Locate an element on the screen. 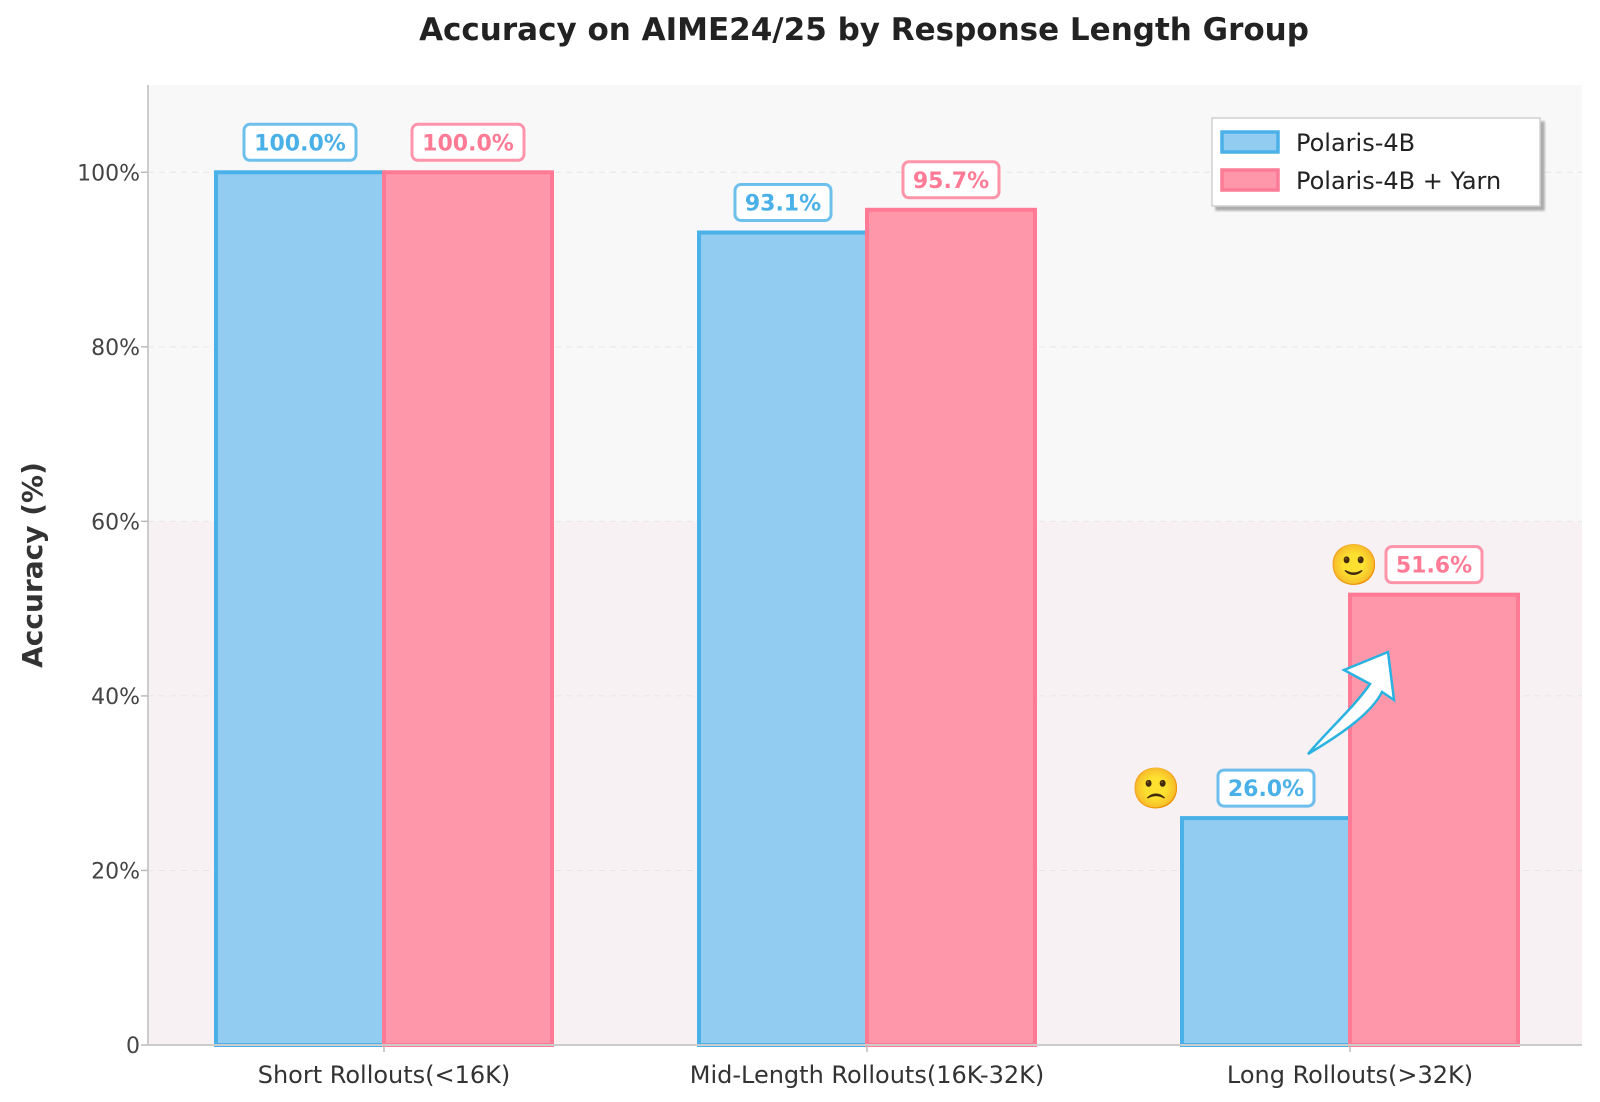 This screenshot has height=1102, width=1600. y-tick-label: 20% is located at coordinates (115, 871).